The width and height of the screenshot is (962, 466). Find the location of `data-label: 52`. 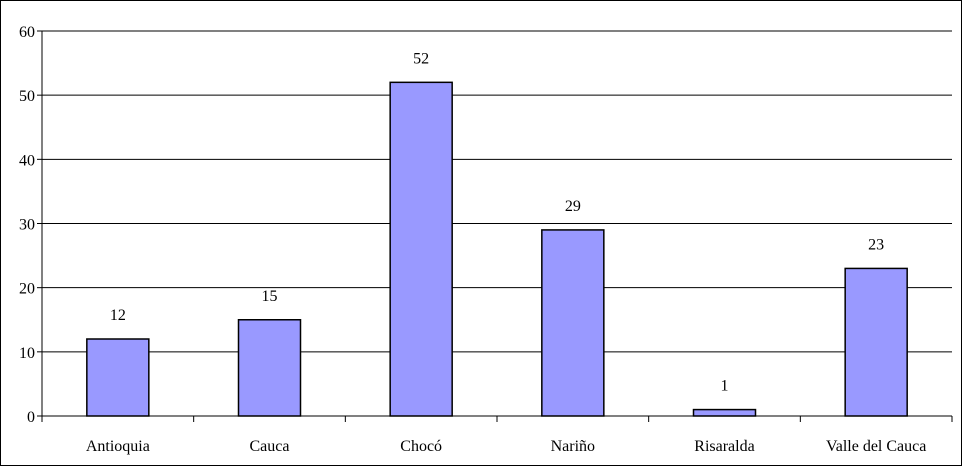

data-label: 52 is located at coordinates (421, 58).